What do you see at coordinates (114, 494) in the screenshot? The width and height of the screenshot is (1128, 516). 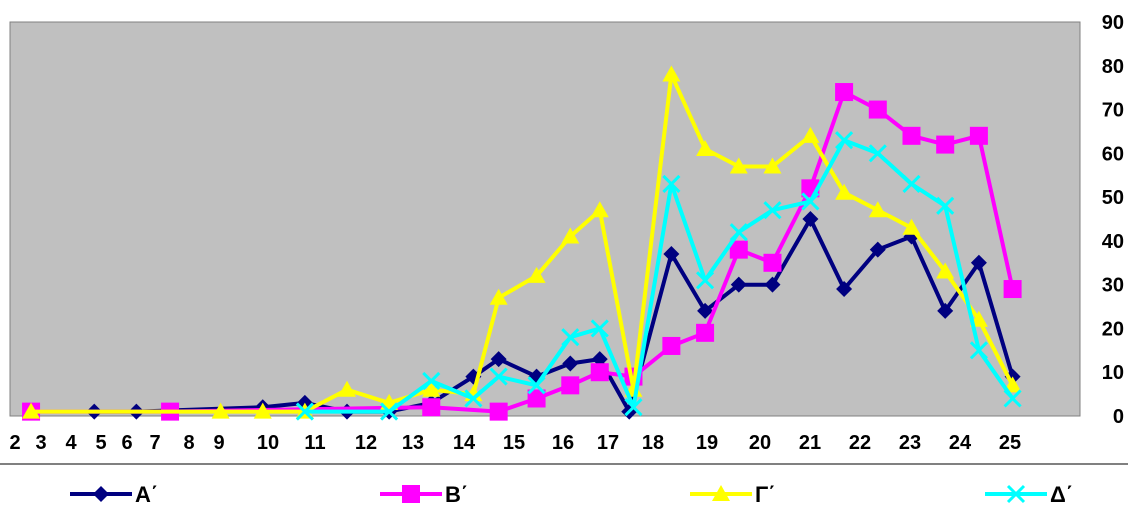 I see `legend-item: Α΄` at bounding box center [114, 494].